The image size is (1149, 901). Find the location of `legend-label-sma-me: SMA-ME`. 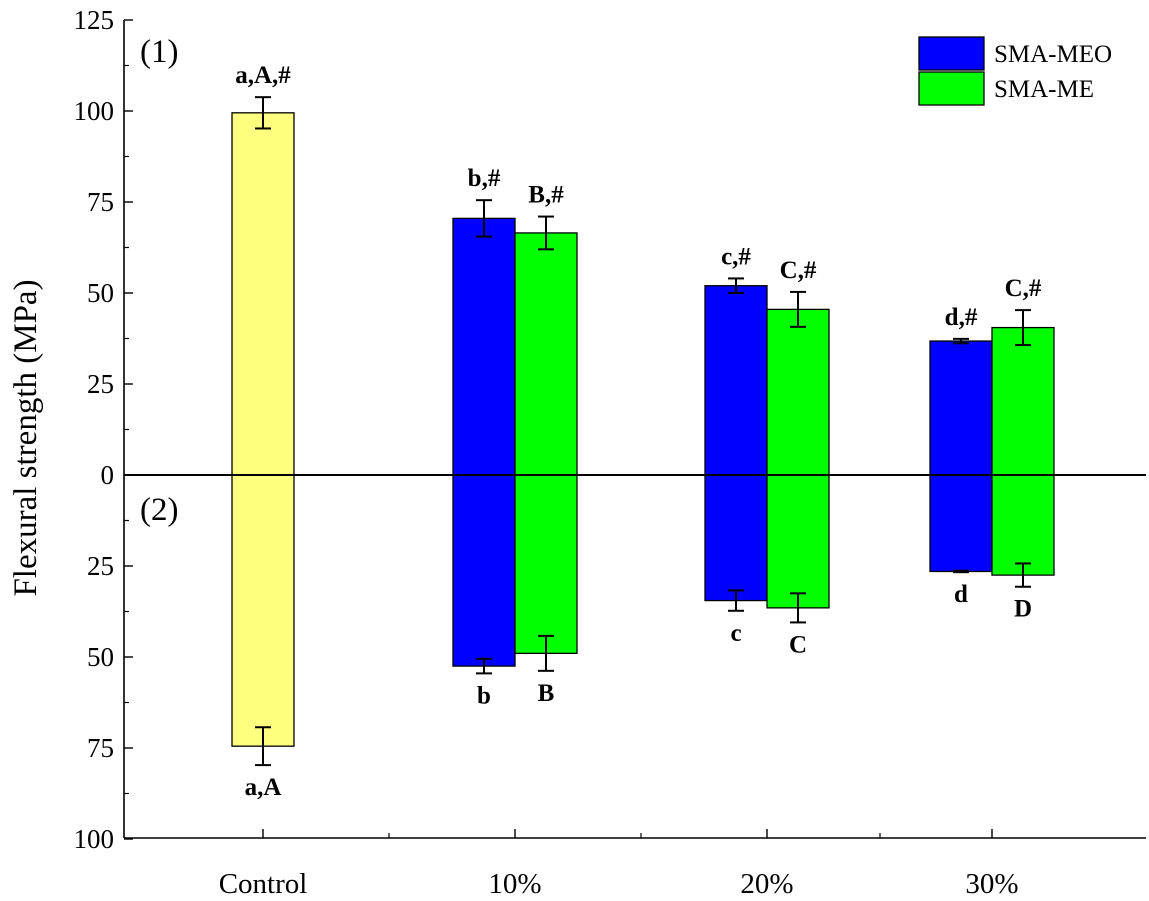

legend-label-sma-me: SMA-ME is located at coordinates (1044, 89).